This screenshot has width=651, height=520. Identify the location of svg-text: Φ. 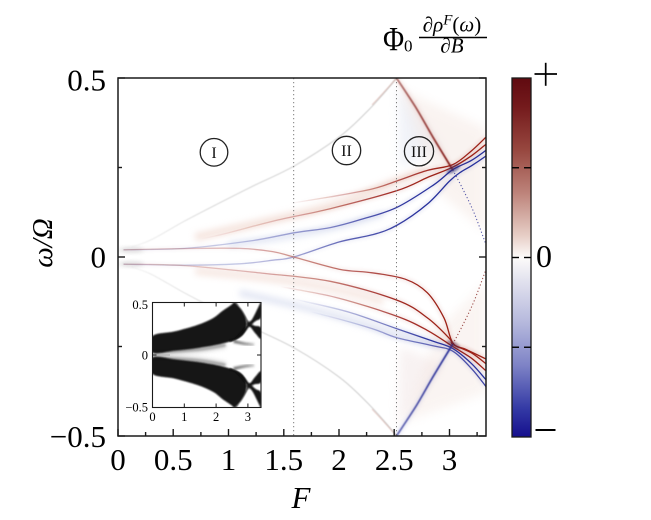
(393, 39).